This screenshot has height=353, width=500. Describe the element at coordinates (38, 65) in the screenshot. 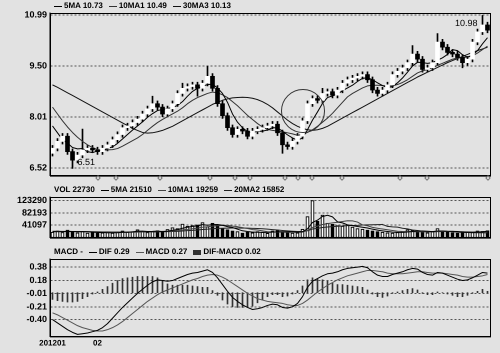

I see `y-tick-label: 9.50` at that location.